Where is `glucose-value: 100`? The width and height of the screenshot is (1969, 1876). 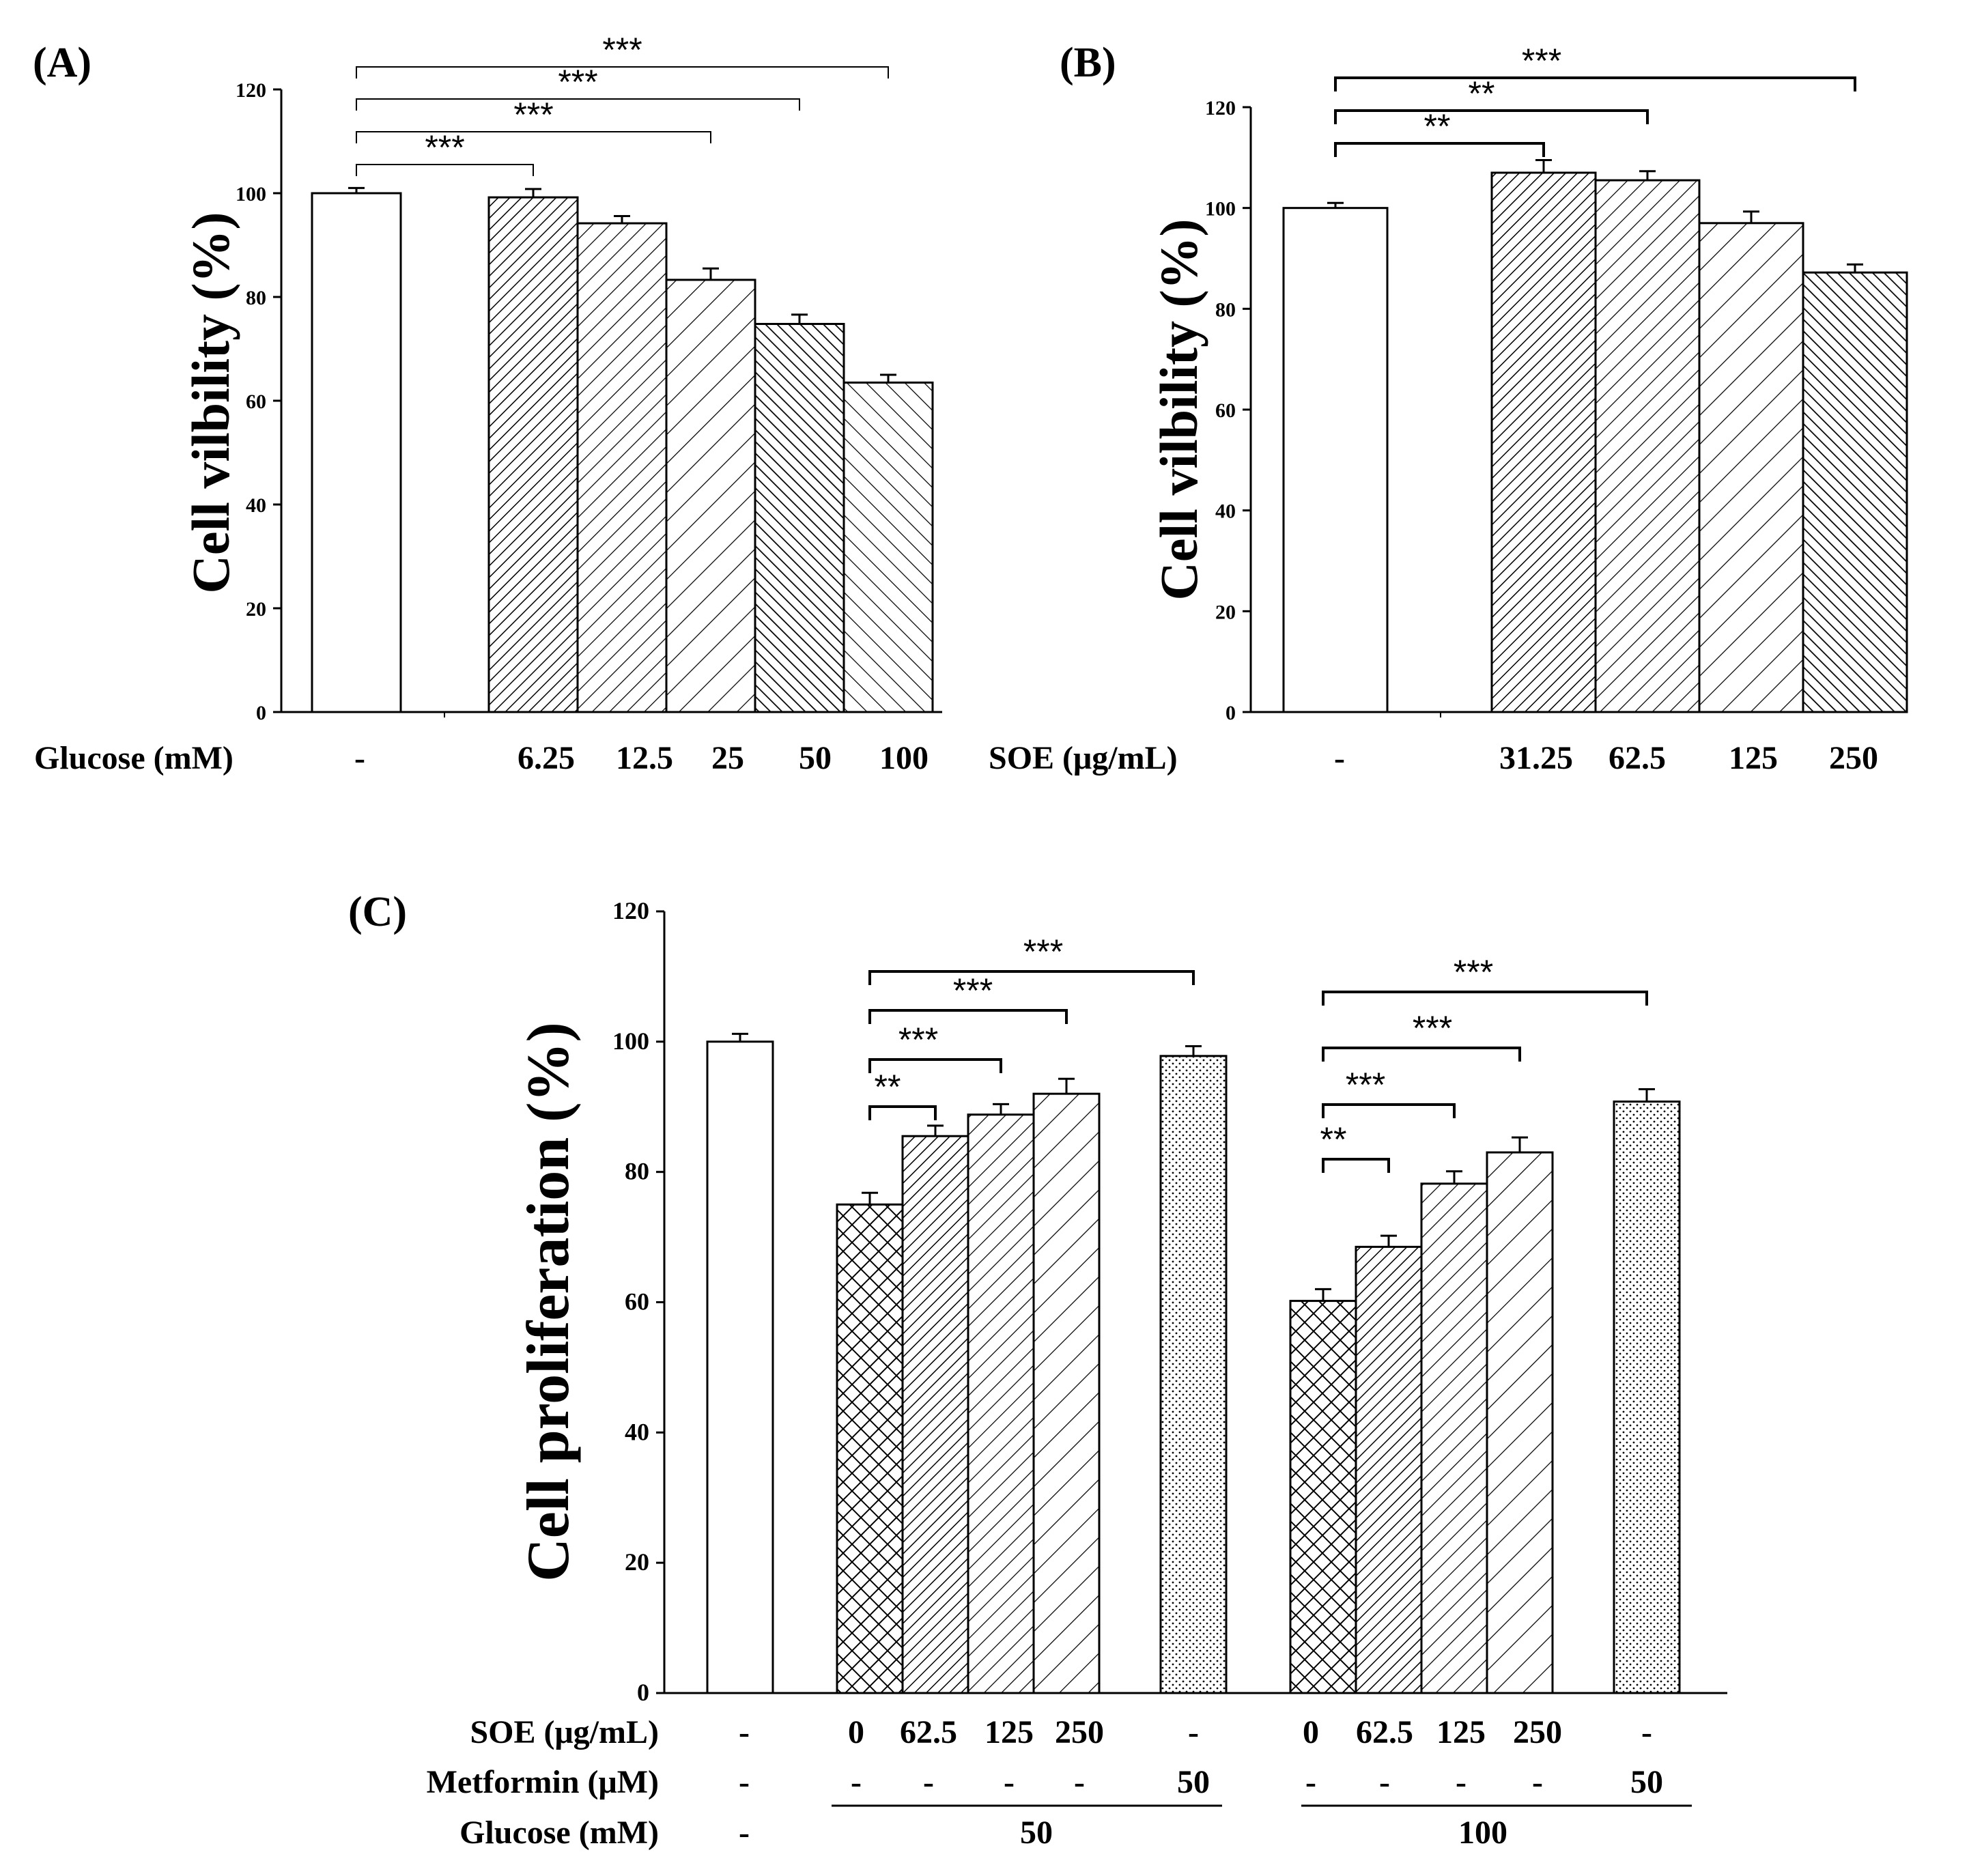 glucose-value: 100 is located at coordinates (1482, 1833).